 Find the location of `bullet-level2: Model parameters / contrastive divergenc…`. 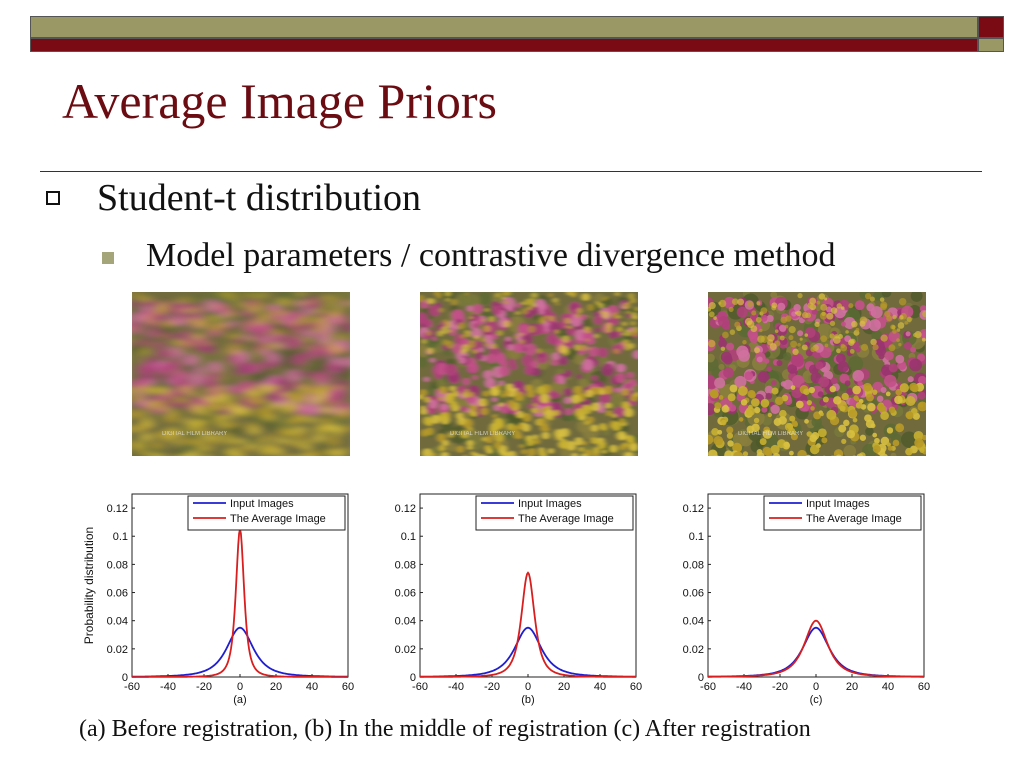

bullet-level2: Model parameters / contrastive divergenc… is located at coordinates (491, 255).